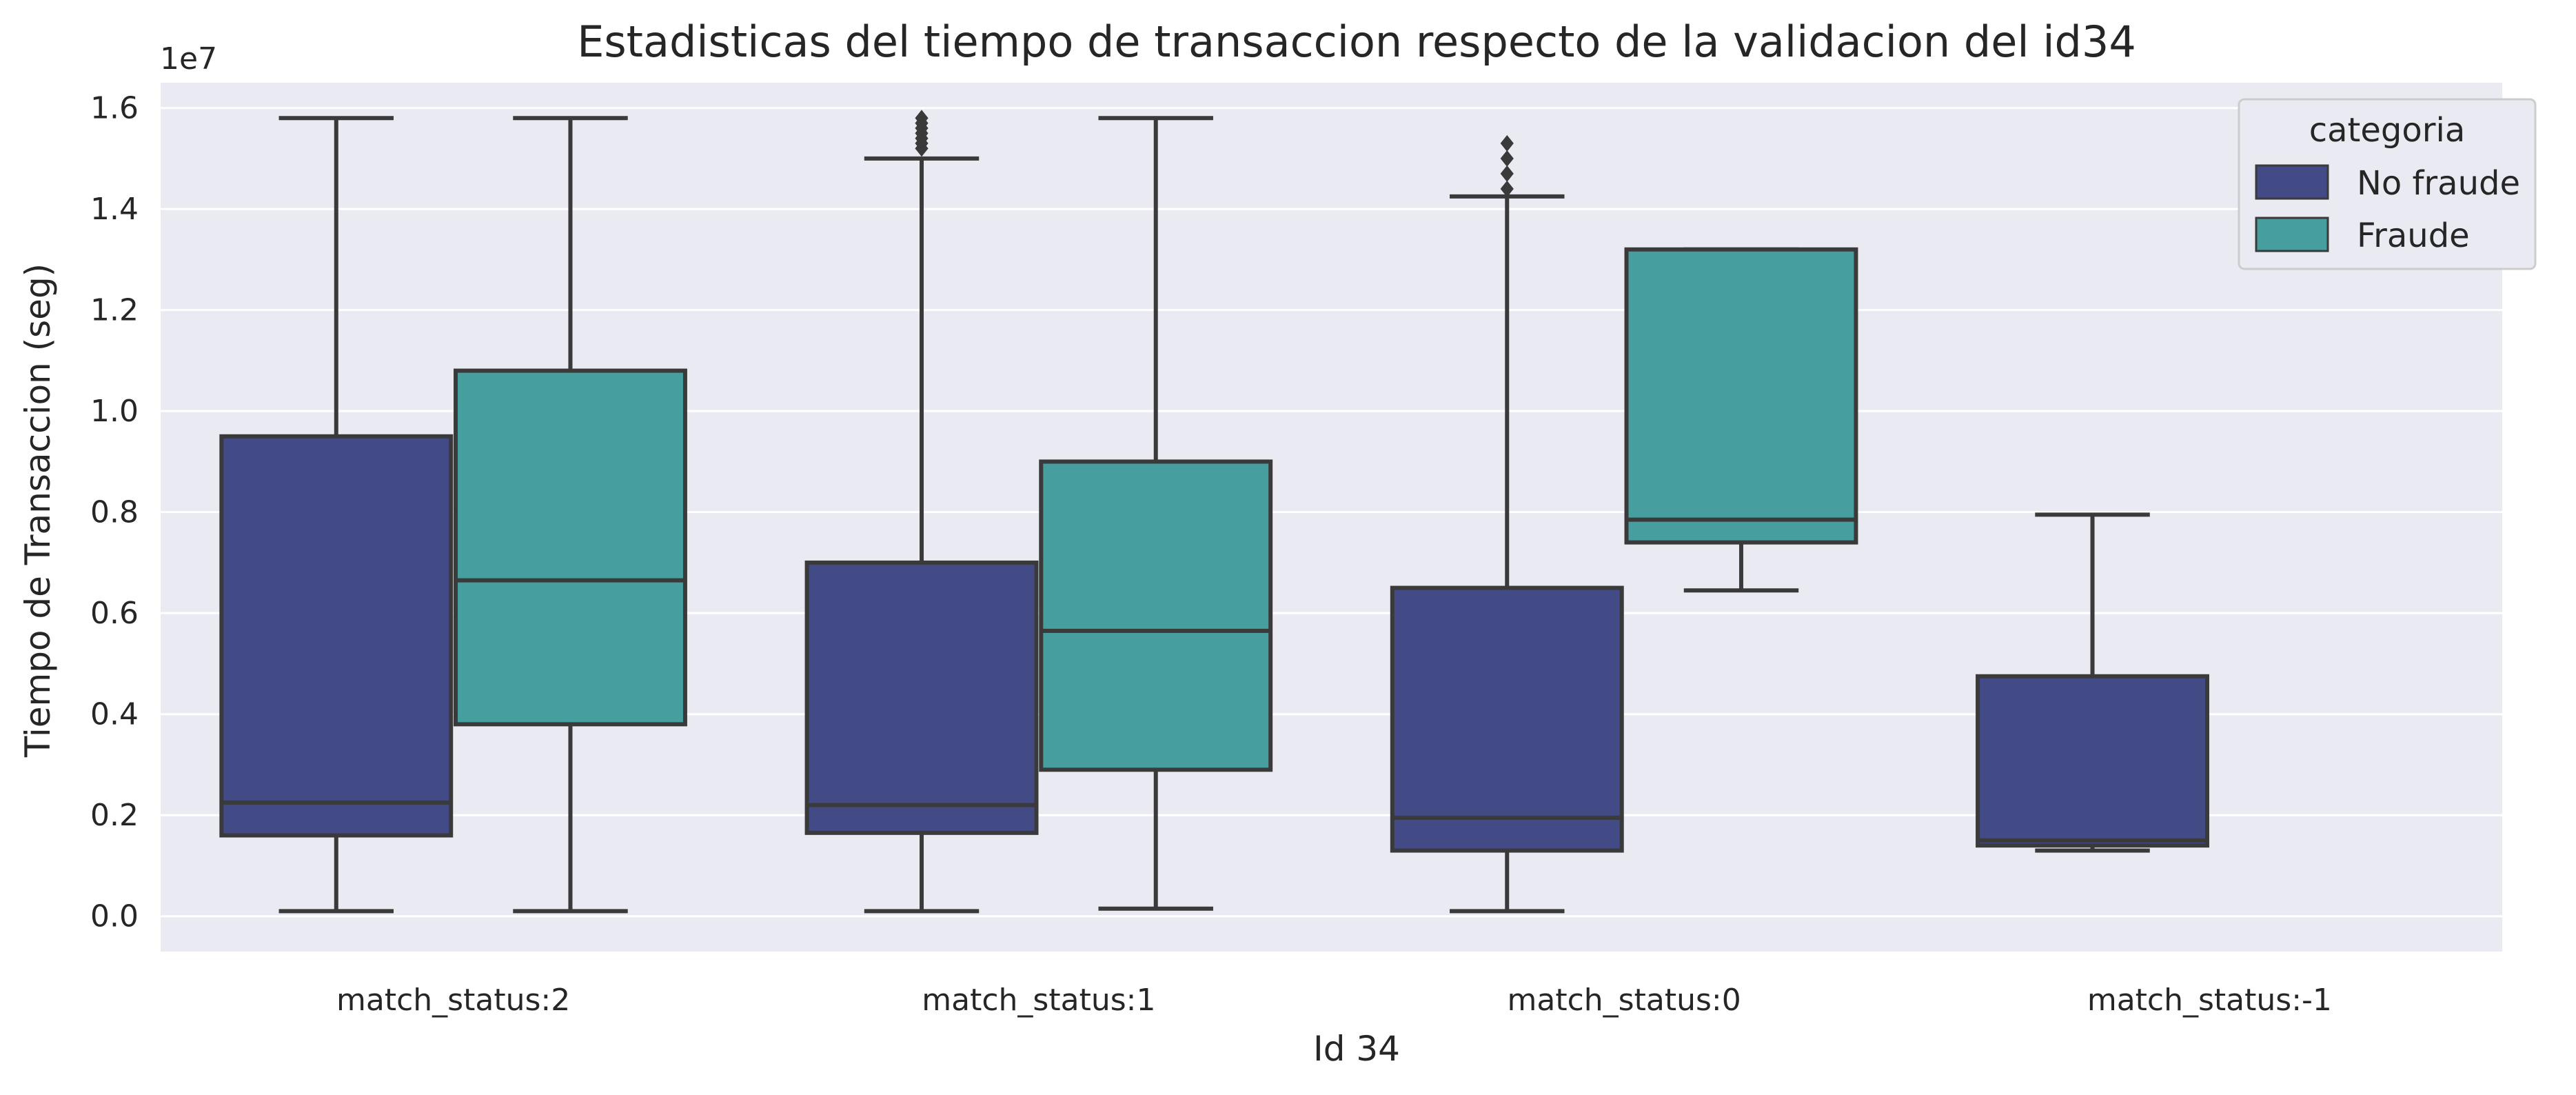  I want to click on y-tick-label: 0.8, so click(114, 512).